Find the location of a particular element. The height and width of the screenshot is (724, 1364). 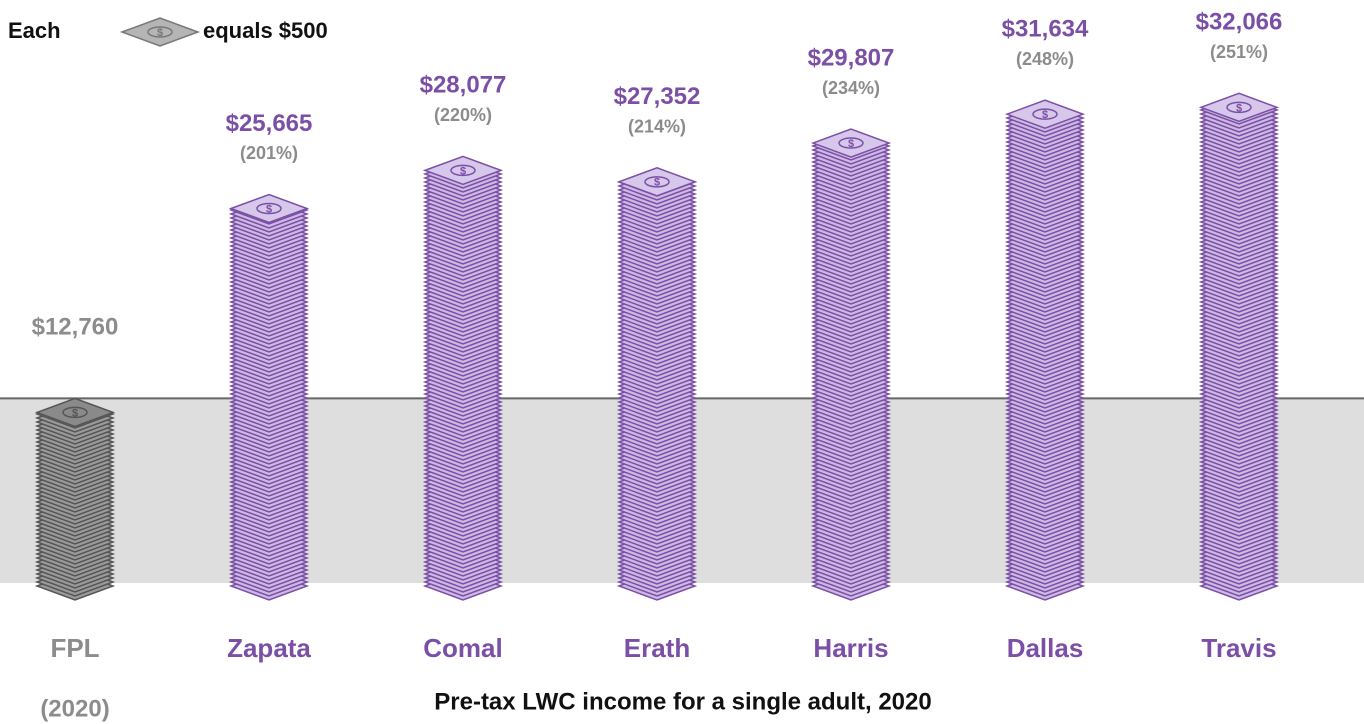

value-label: $25,665 is located at coordinates (269, 123).